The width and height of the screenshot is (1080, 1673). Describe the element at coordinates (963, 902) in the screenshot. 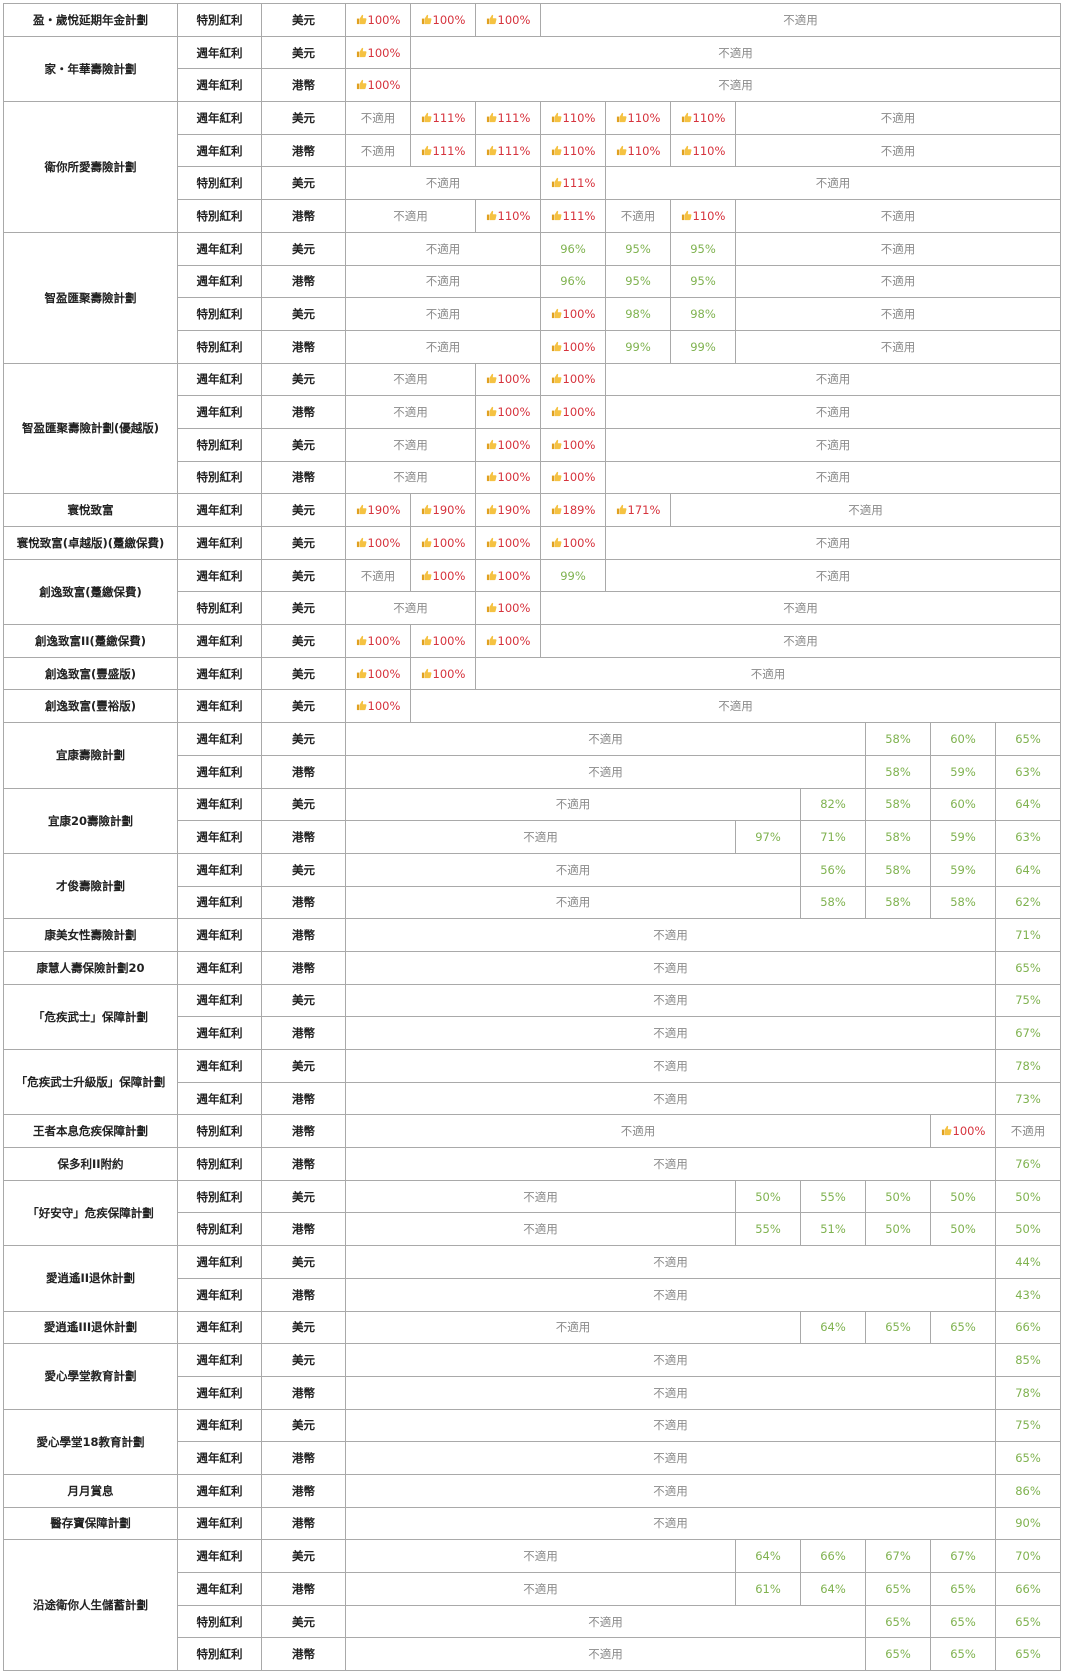

I see `ratio-cell: 58%` at that location.